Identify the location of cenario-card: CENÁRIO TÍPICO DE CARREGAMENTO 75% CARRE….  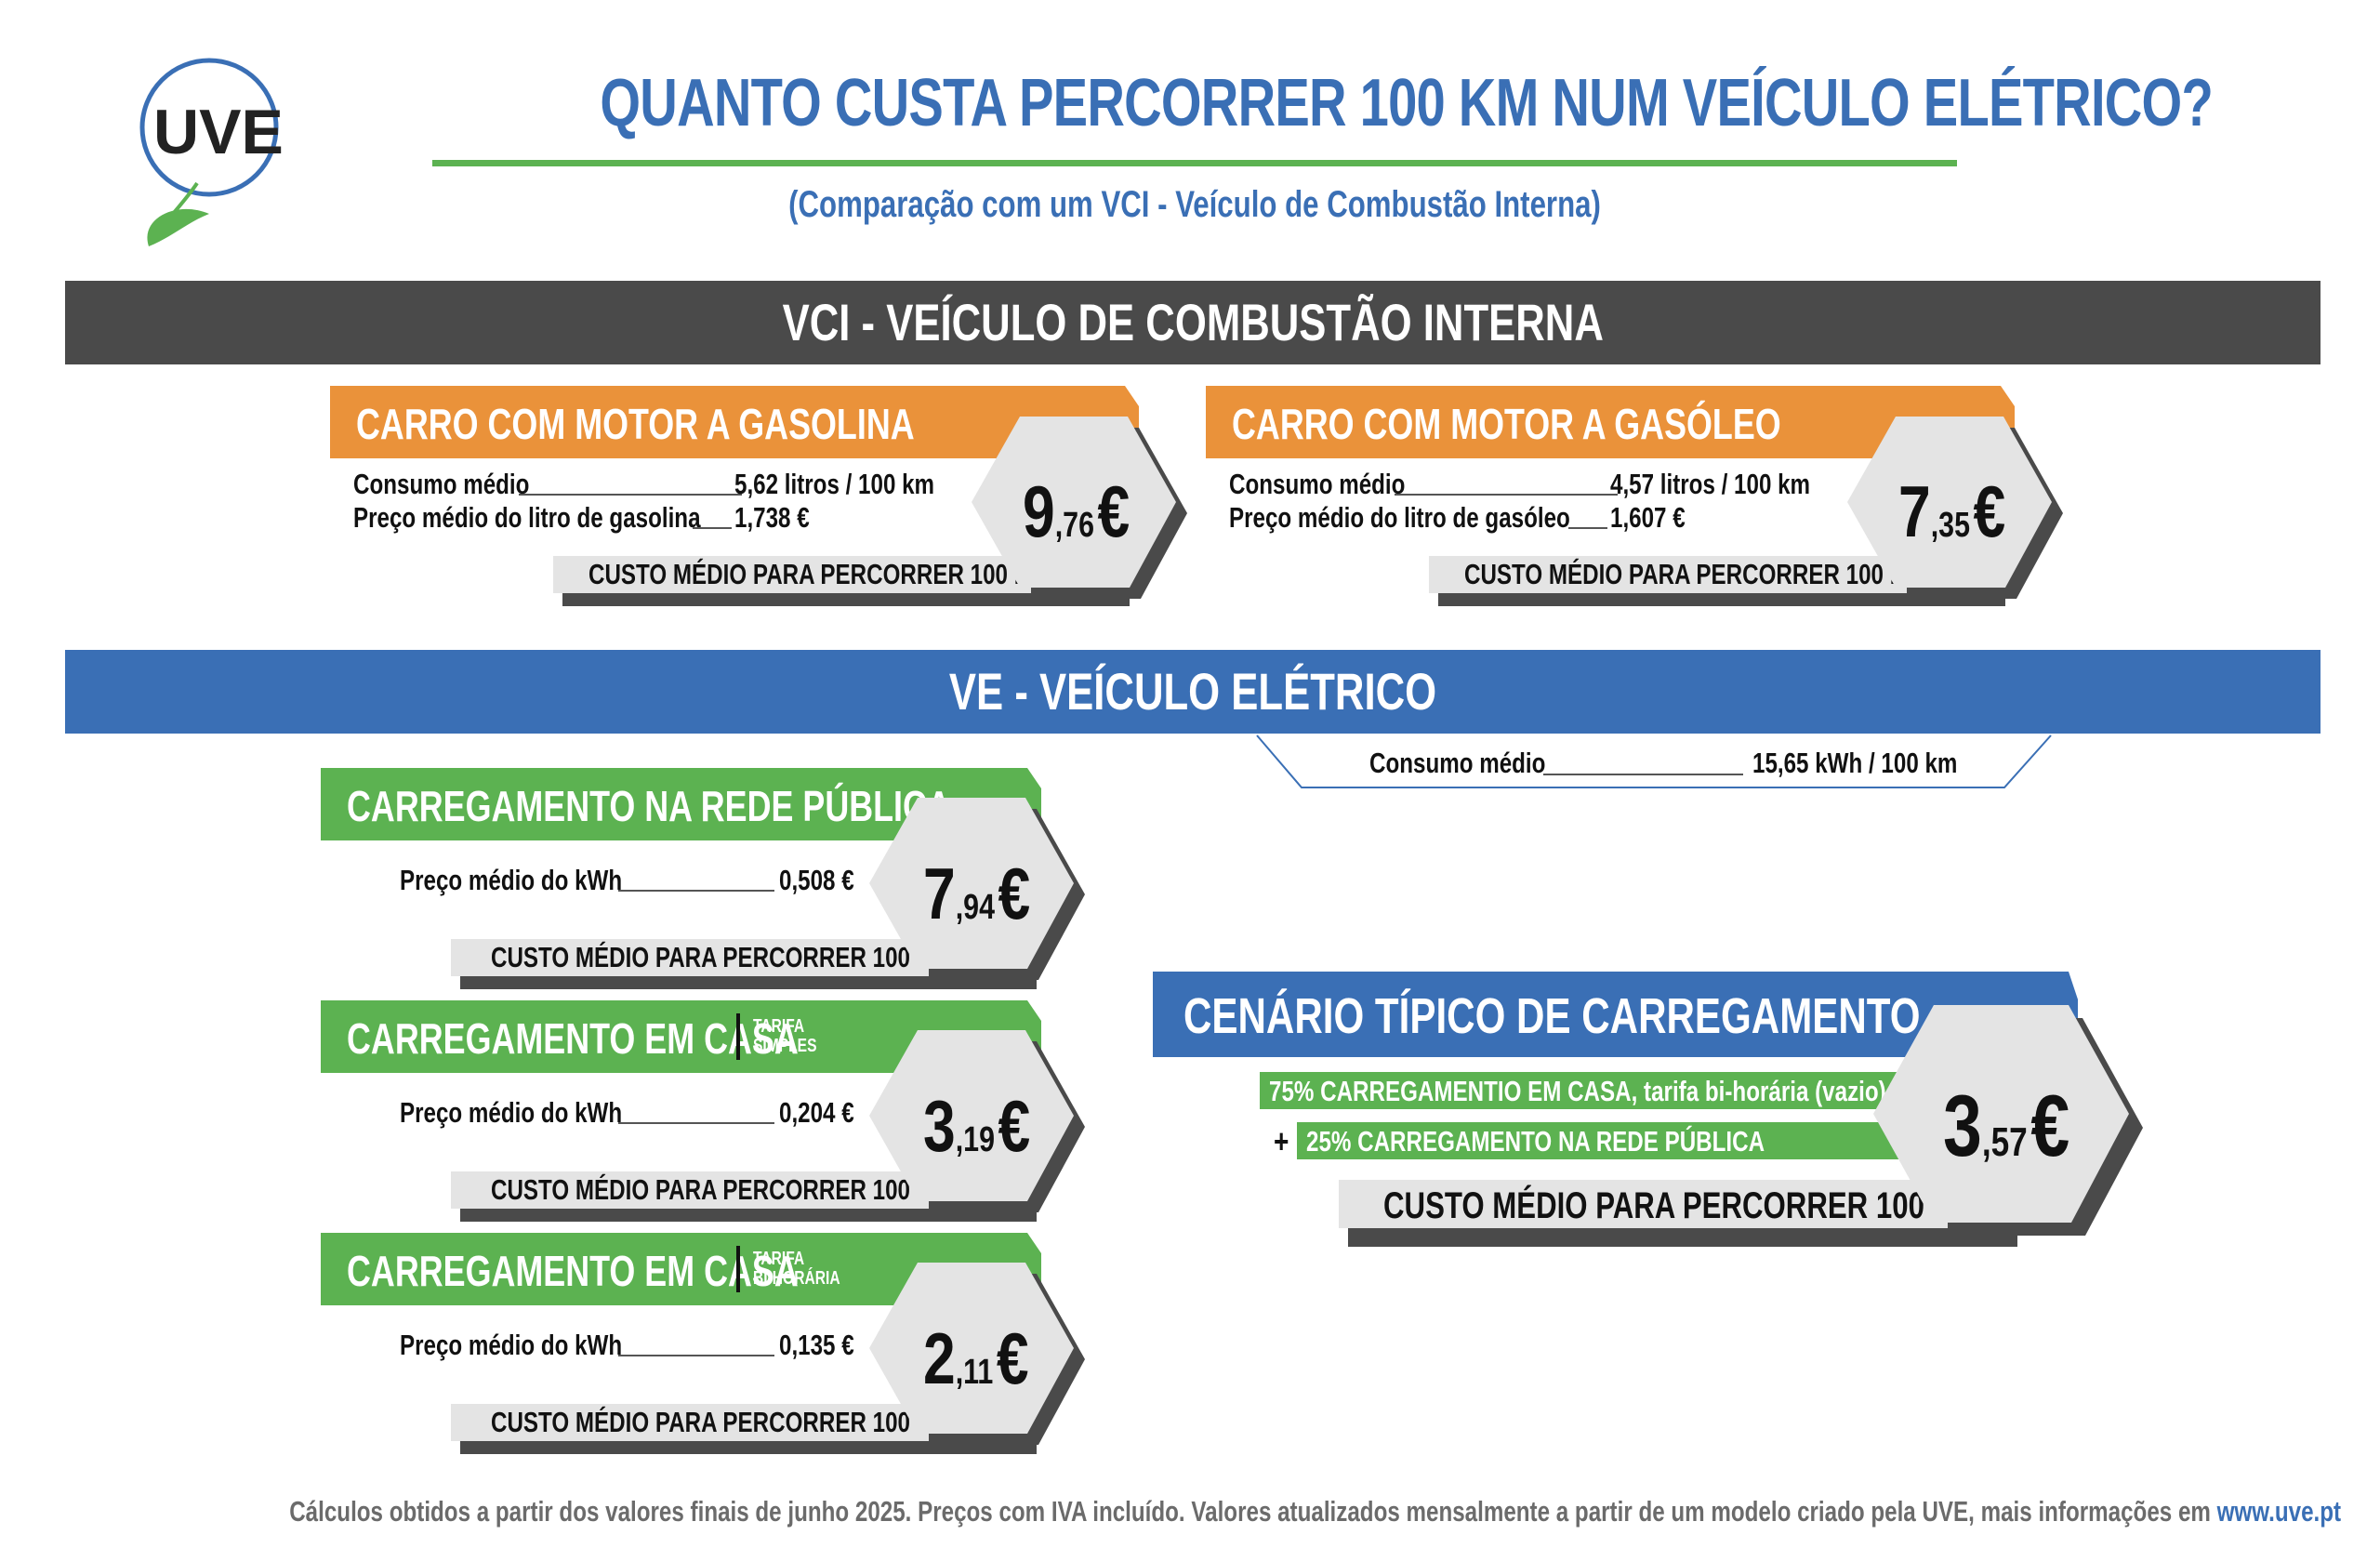
(1655, 1111).